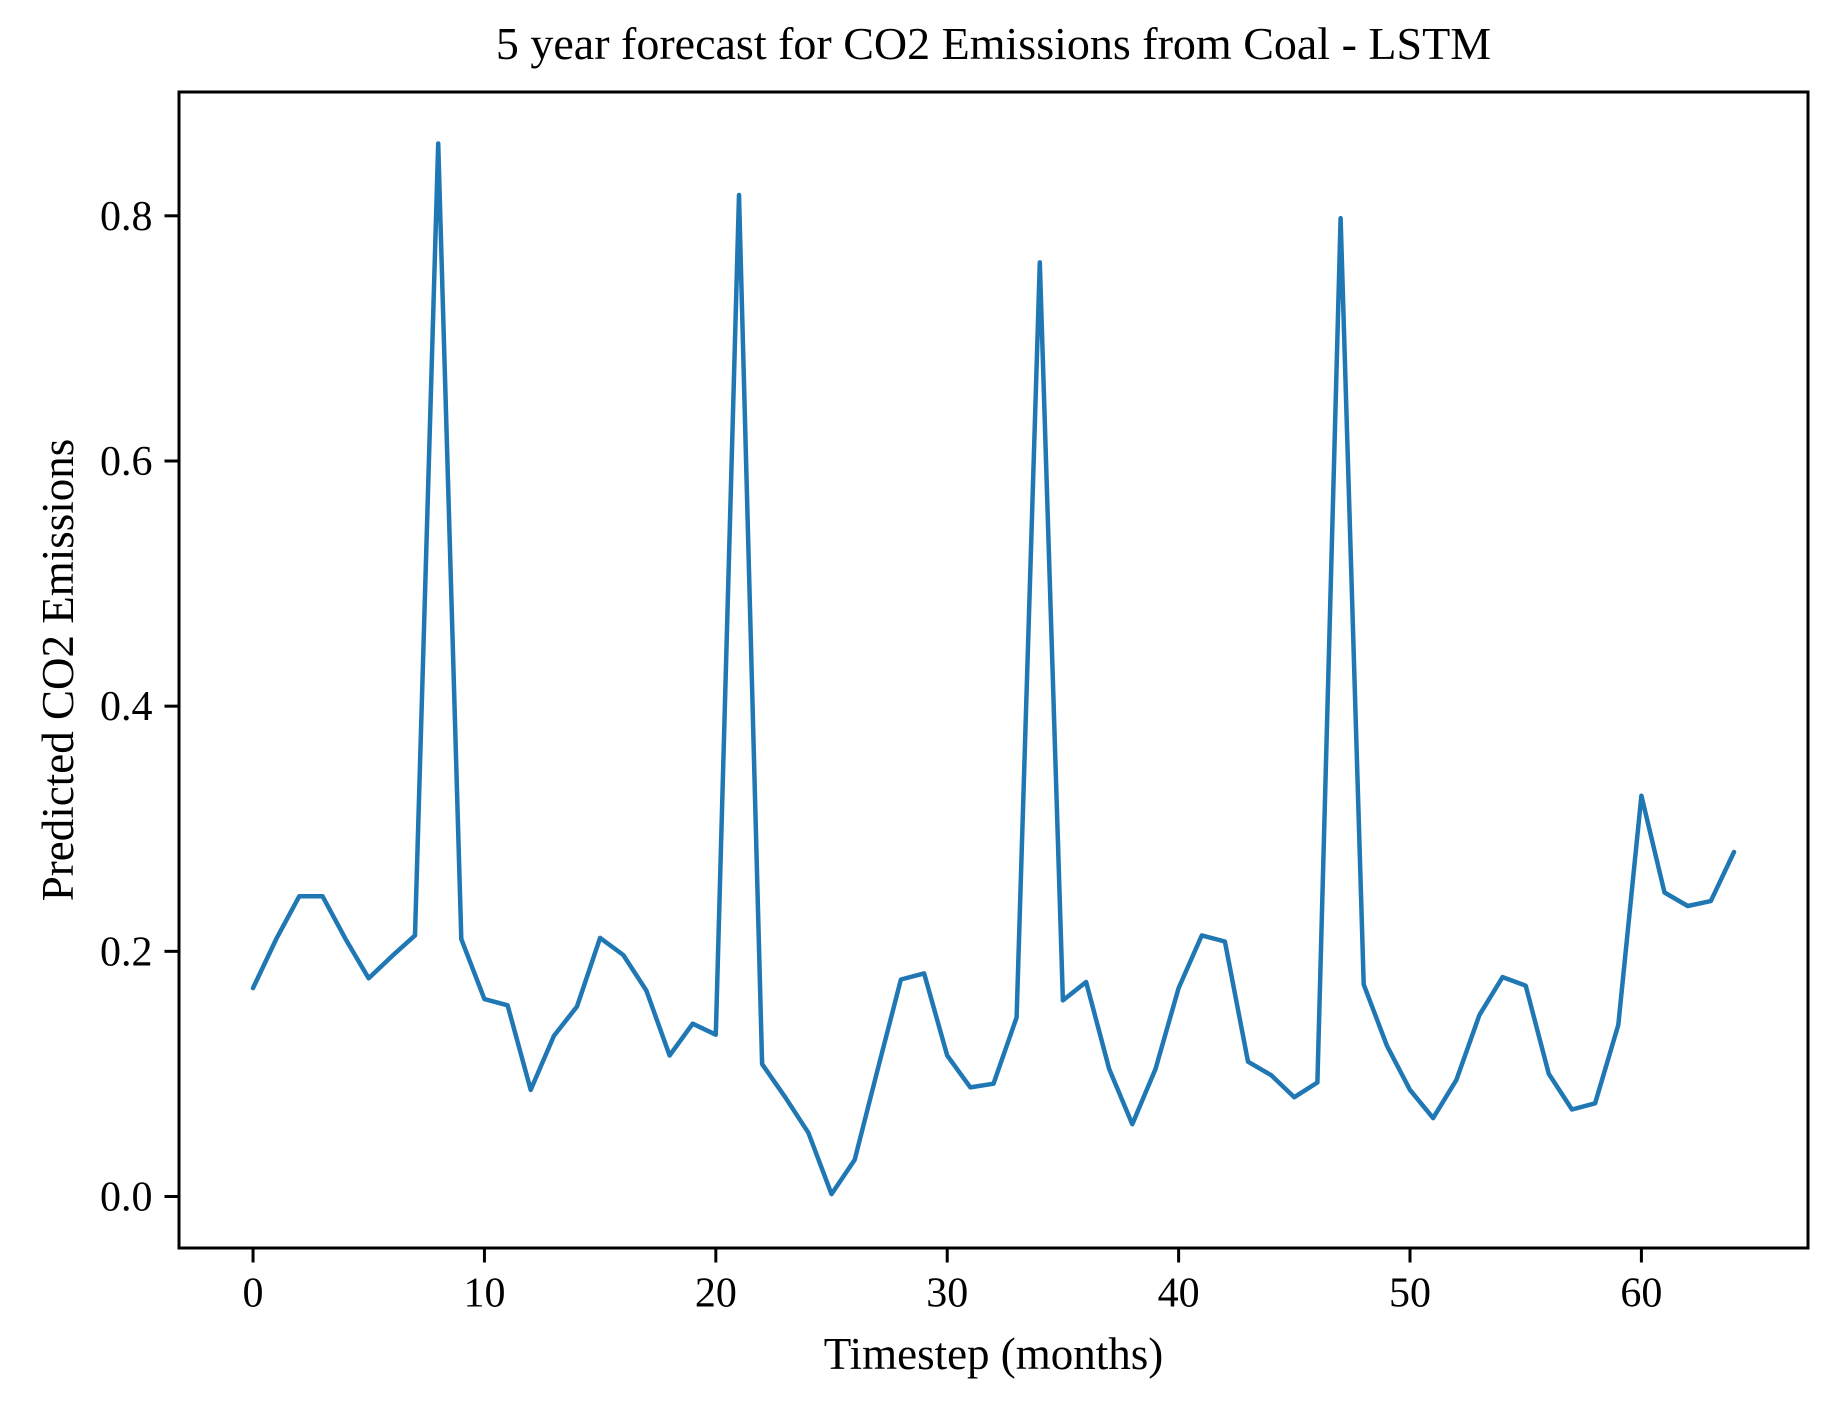 This screenshot has height=1405, width=1836. What do you see at coordinates (716, 1294) in the screenshot?
I see `x-tick-label: 20` at bounding box center [716, 1294].